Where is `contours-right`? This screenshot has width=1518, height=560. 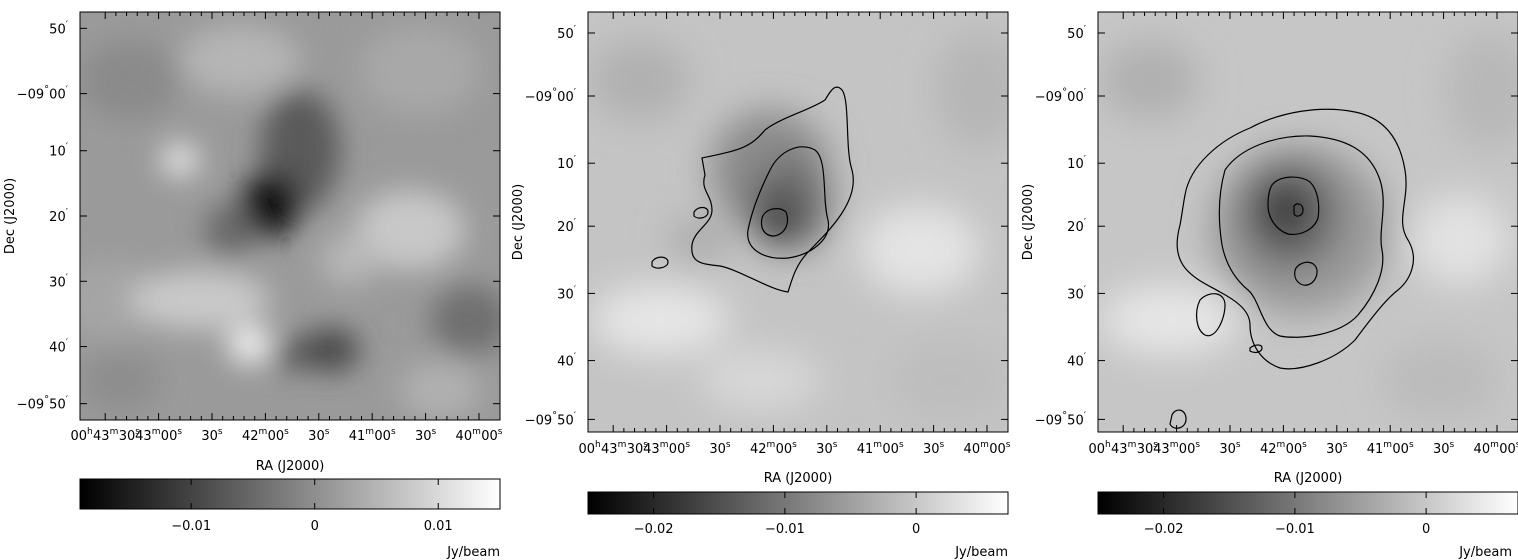 contours-right is located at coordinates (1291, 268).